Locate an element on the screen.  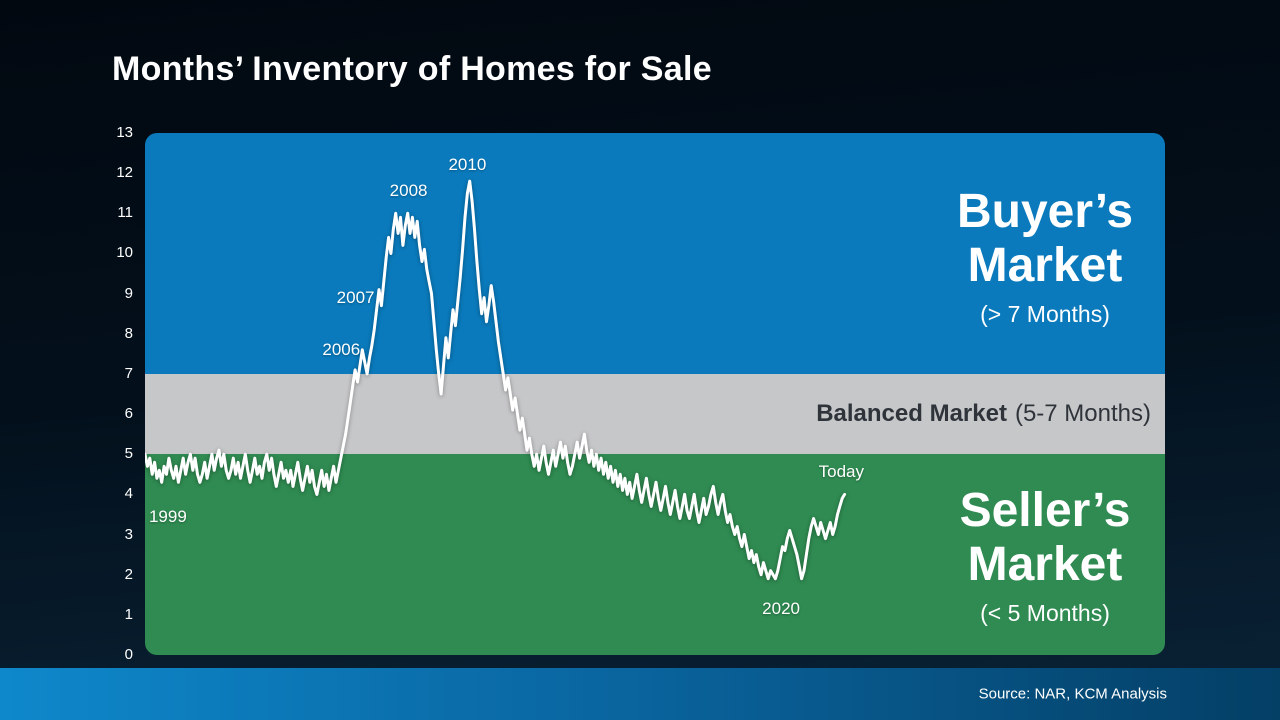
buyers-market-title-line2: Market is located at coordinates (1045, 265).